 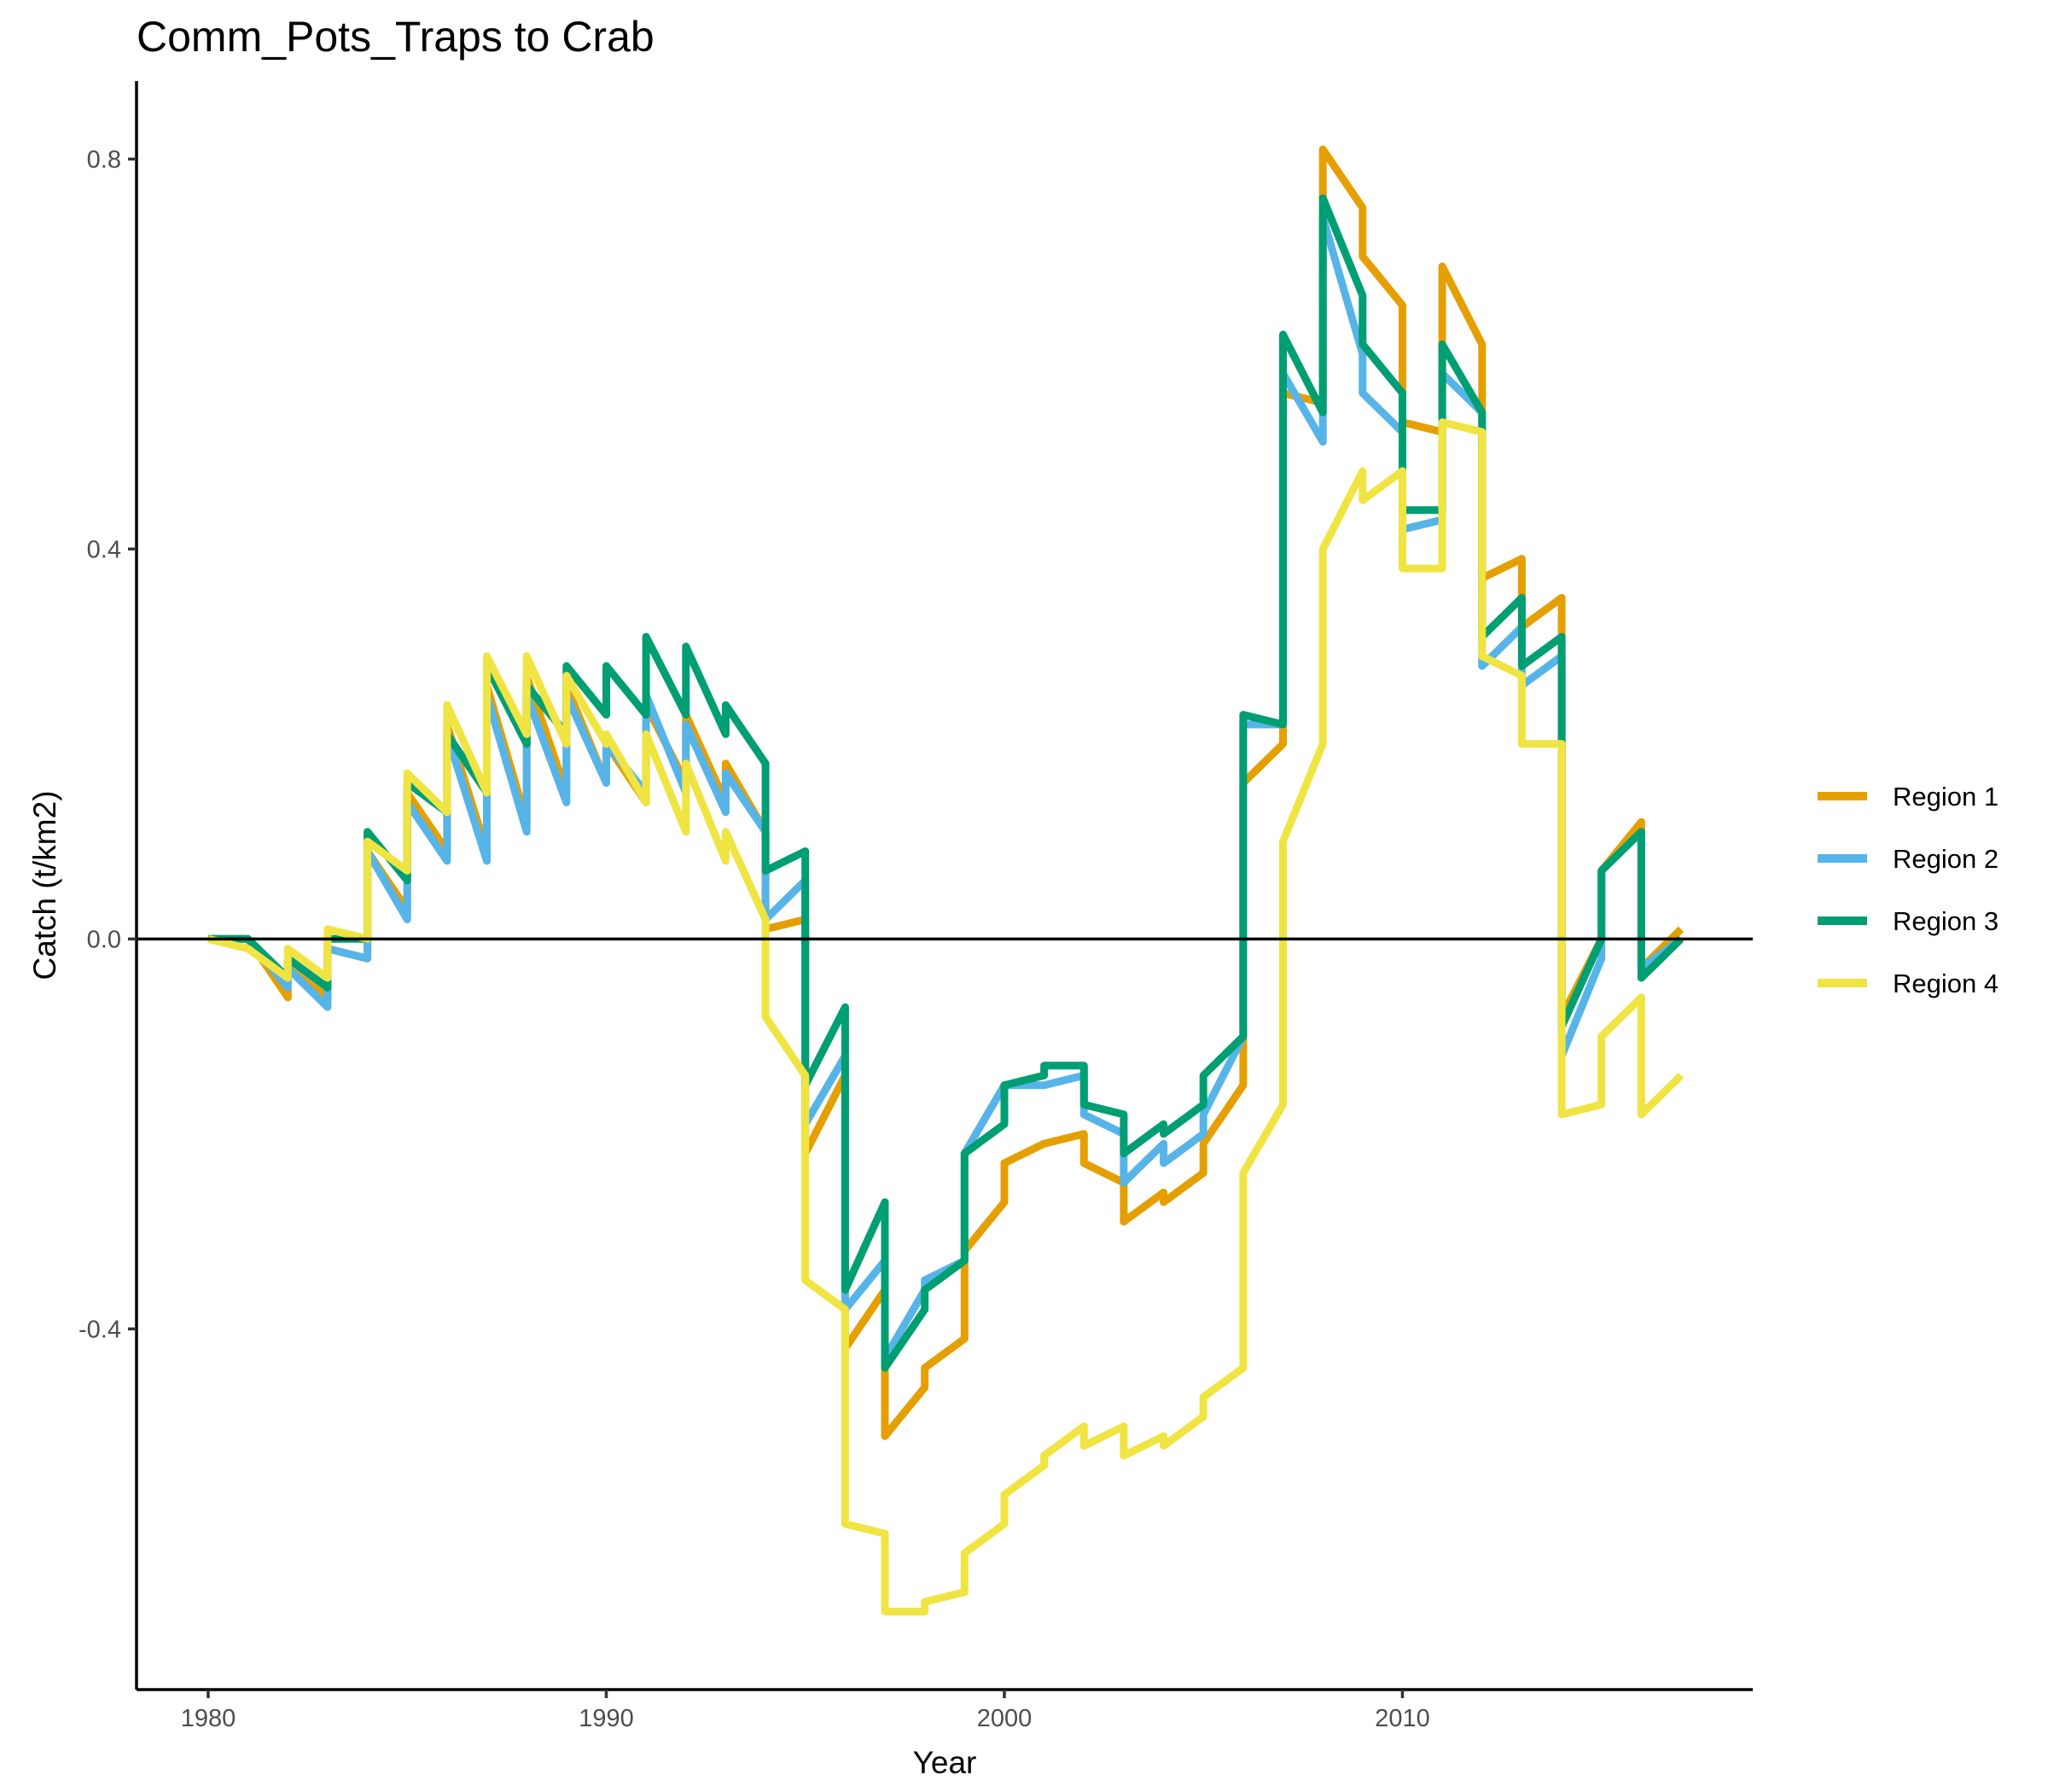 I want to click on legend-label-region-2: Region 2, so click(x=1946, y=859).